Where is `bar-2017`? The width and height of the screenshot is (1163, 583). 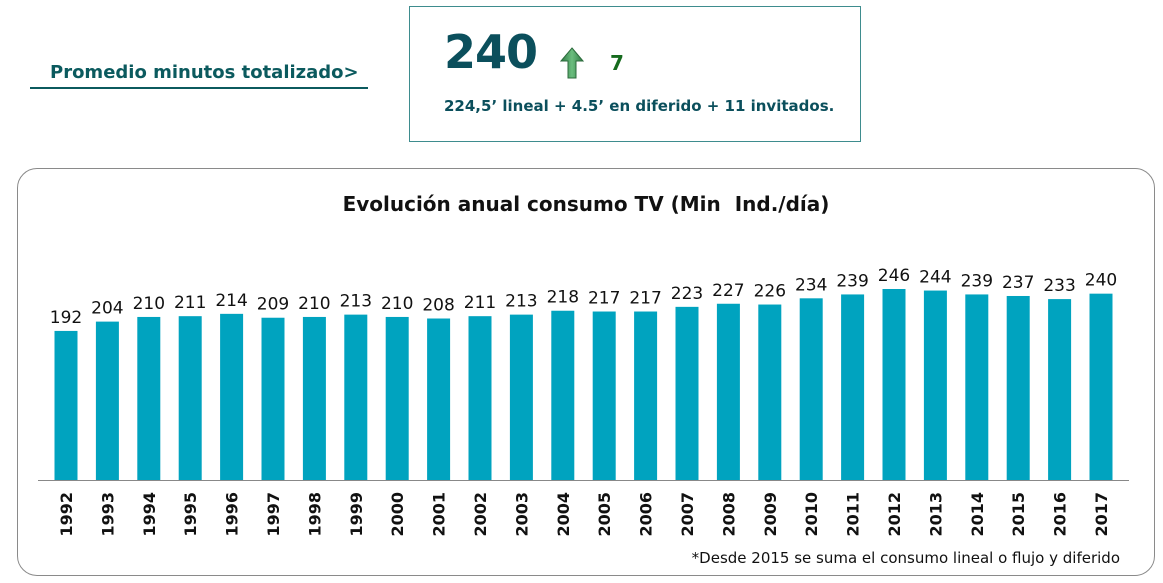 bar-2017 is located at coordinates (1101, 386).